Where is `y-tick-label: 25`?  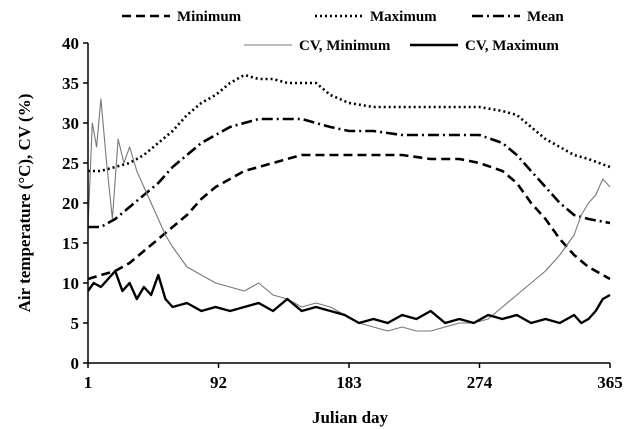 y-tick-label: 25 is located at coordinates (70, 163).